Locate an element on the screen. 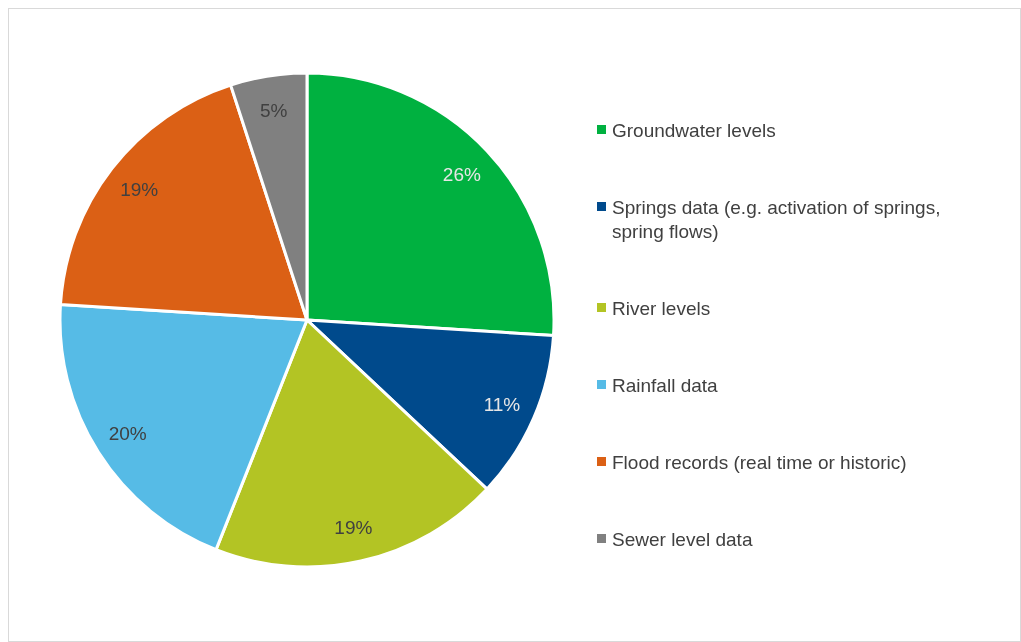 Image resolution: width=1021 pixels, height=642 pixels. data-label: 20% is located at coordinates (127, 434).